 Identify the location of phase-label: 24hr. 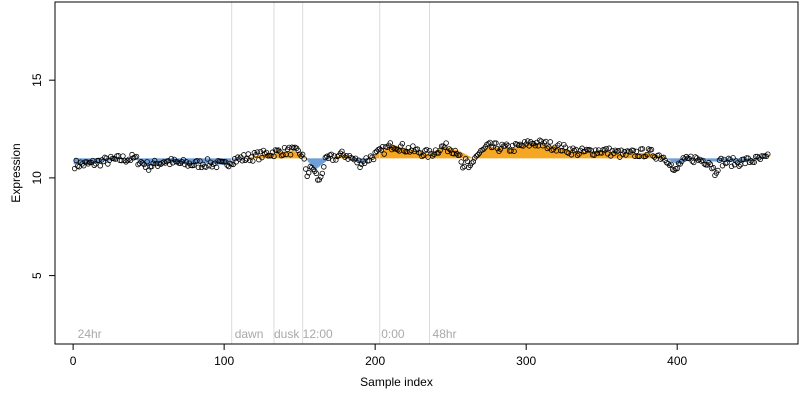
(90, 334).